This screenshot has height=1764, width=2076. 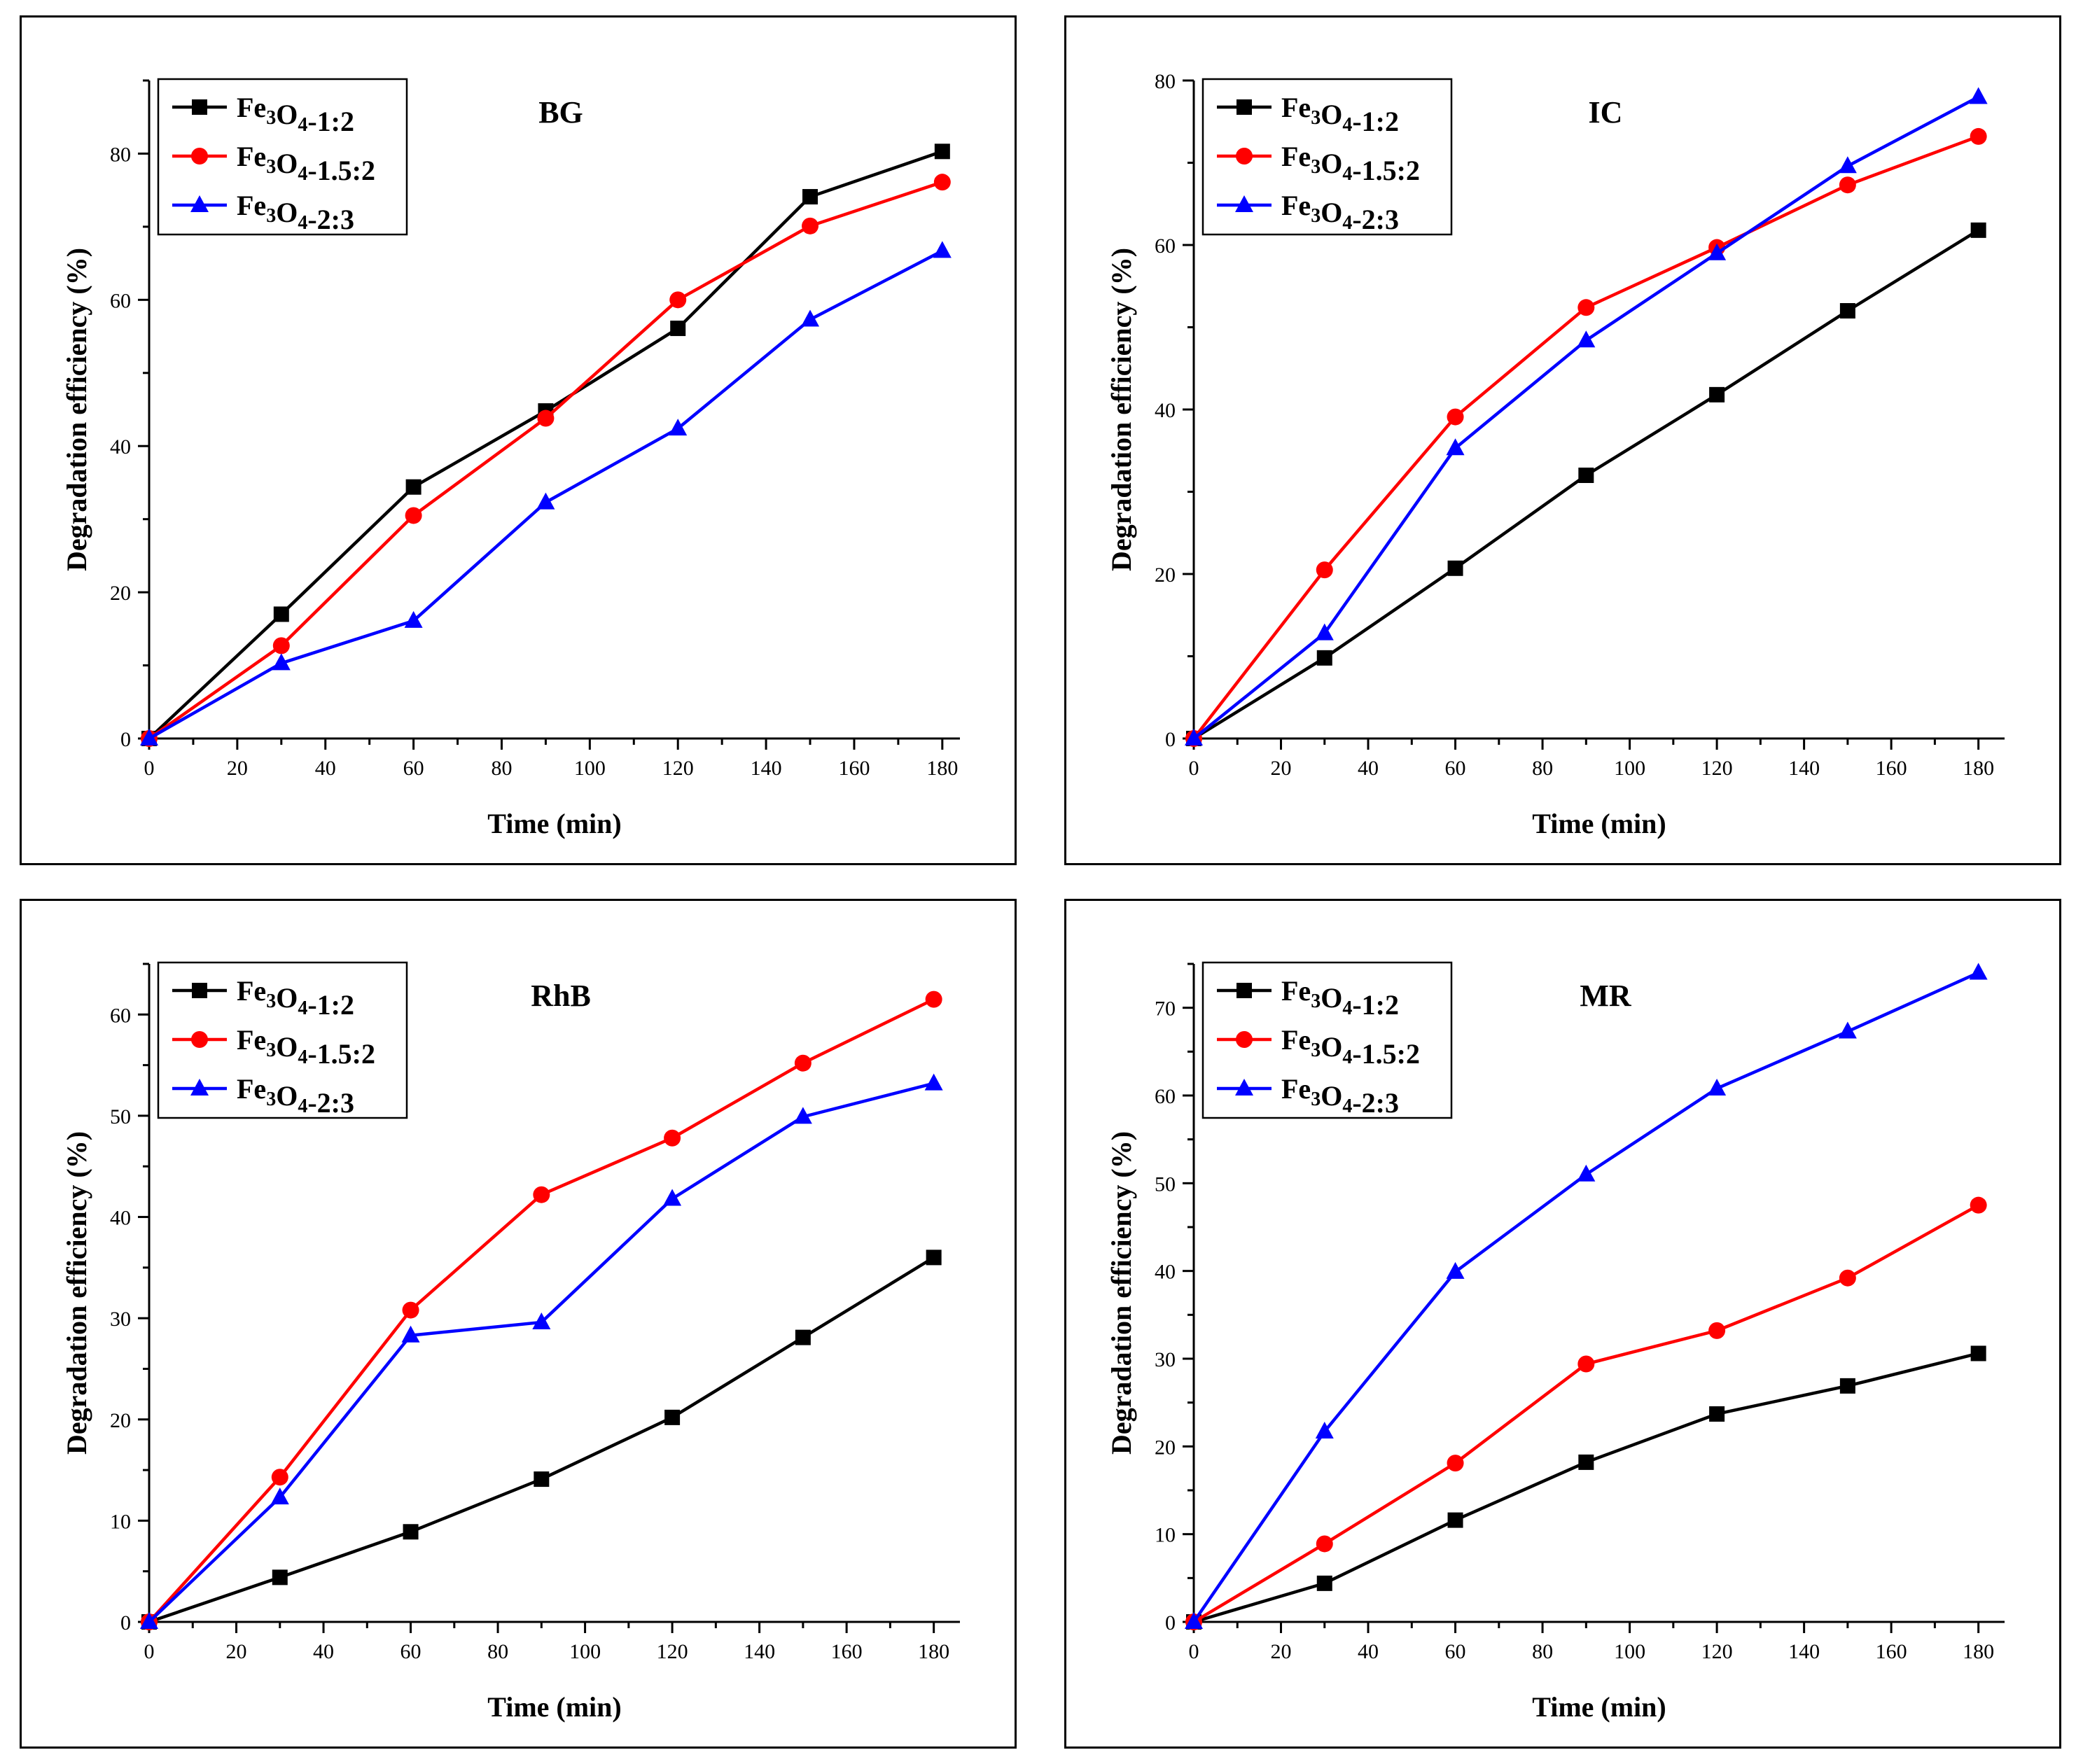 What do you see at coordinates (120, 154) in the screenshot?
I see `bg-y-tick-label: 80` at bounding box center [120, 154].